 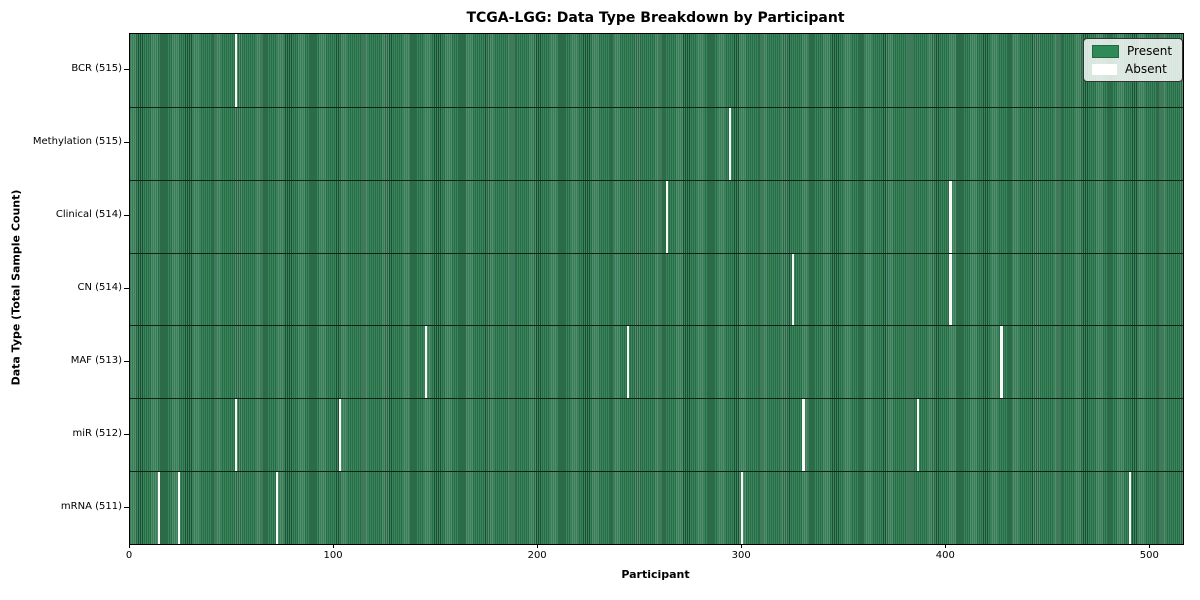 What do you see at coordinates (96, 360) in the screenshot?
I see `y-tick-label-MAF: MAF (513)` at bounding box center [96, 360].